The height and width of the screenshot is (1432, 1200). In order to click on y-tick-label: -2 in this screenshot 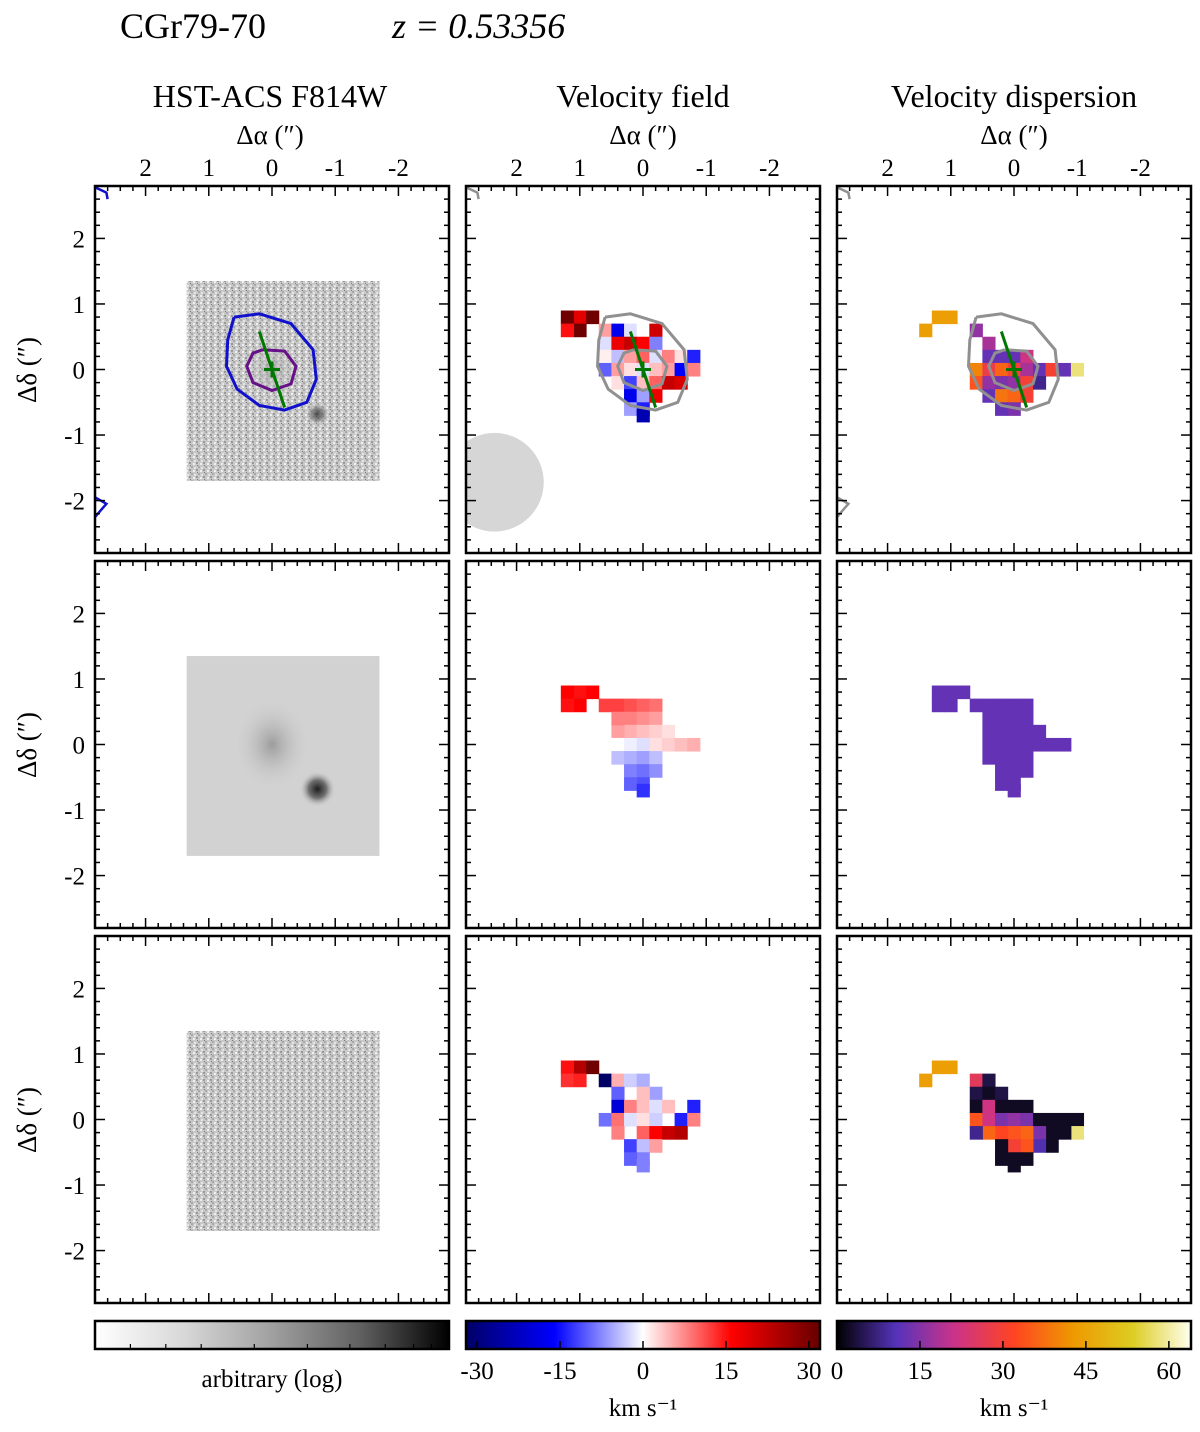, I will do `click(74, 877)`.